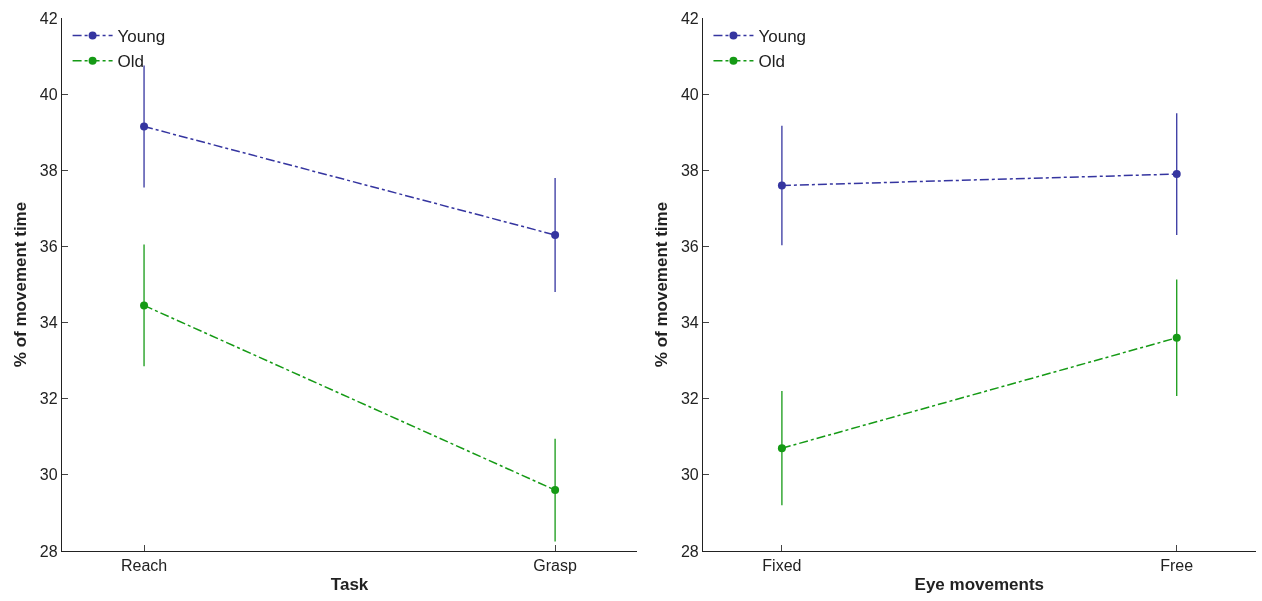 Image resolution: width=1262 pixels, height=601 pixels. What do you see at coordinates (144, 566) in the screenshot?
I see `x-tick-label: Reach` at bounding box center [144, 566].